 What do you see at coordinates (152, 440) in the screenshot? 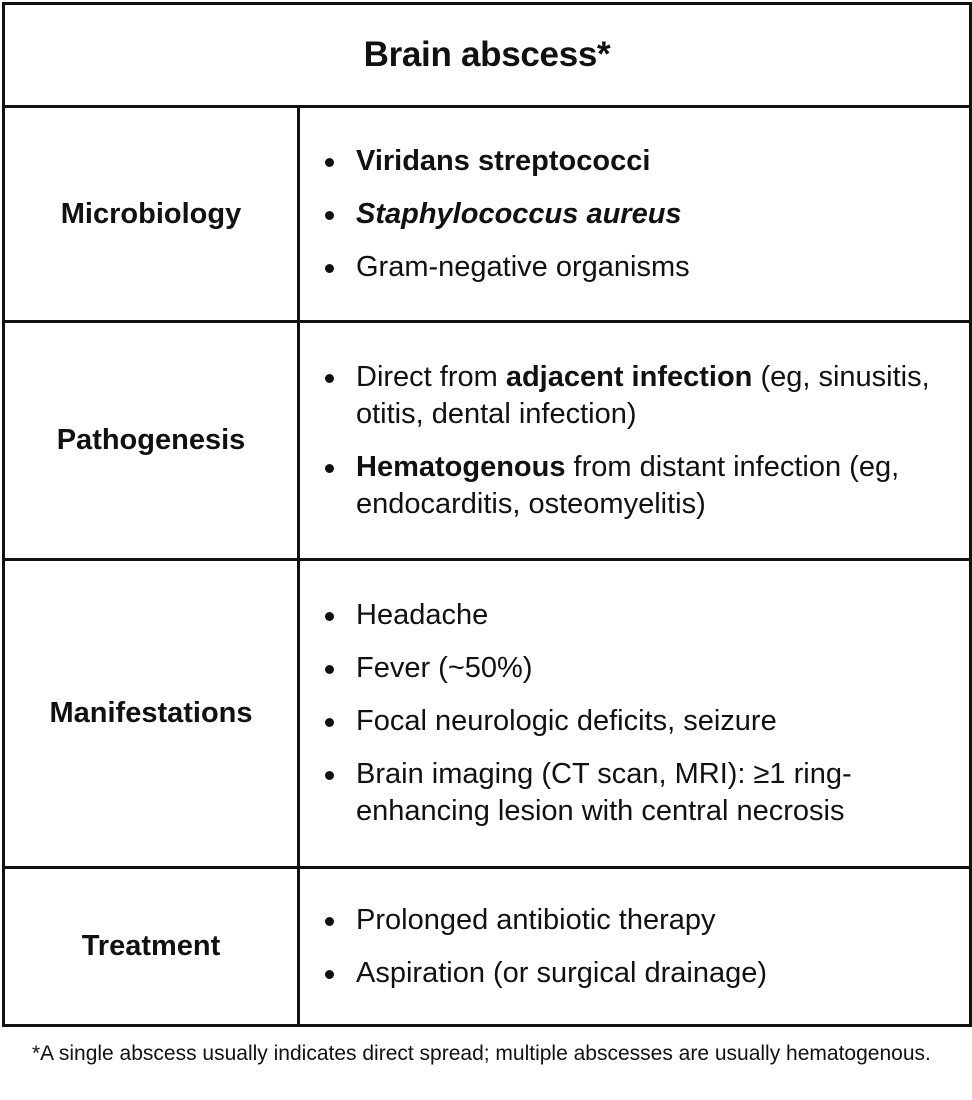
I see `row-label-pathogenesis: Pathogenesis` at bounding box center [152, 440].